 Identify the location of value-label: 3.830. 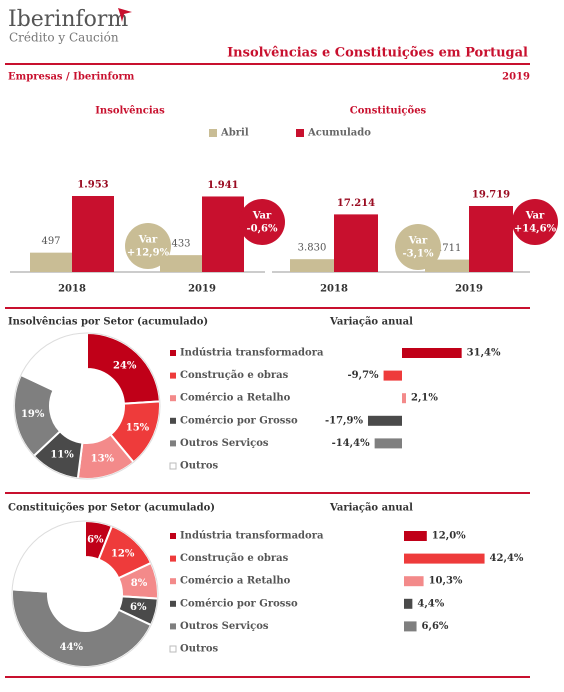
(312, 248).